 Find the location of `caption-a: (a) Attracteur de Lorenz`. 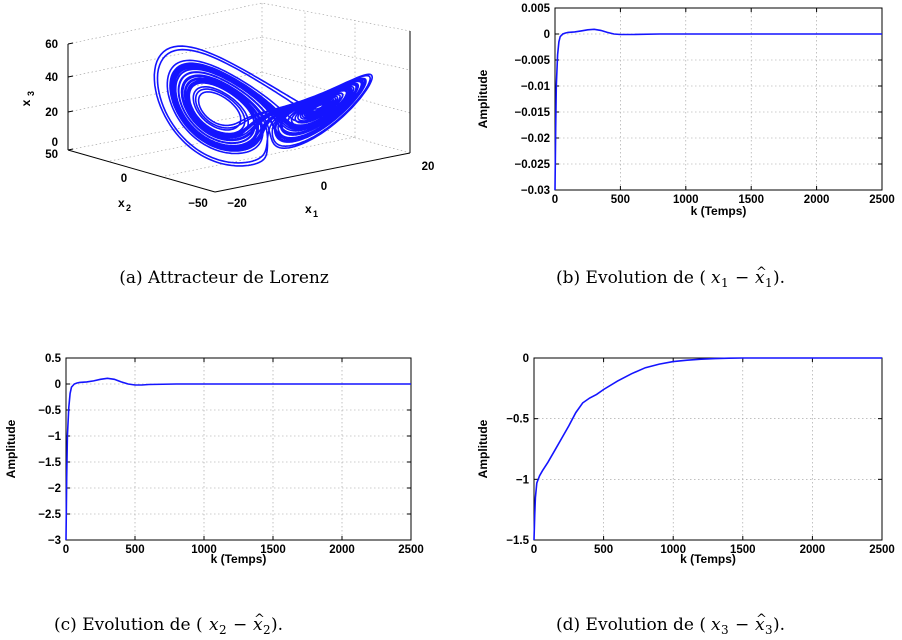

caption-a: (a) Attracteur de Lorenz is located at coordinates (224, 278).